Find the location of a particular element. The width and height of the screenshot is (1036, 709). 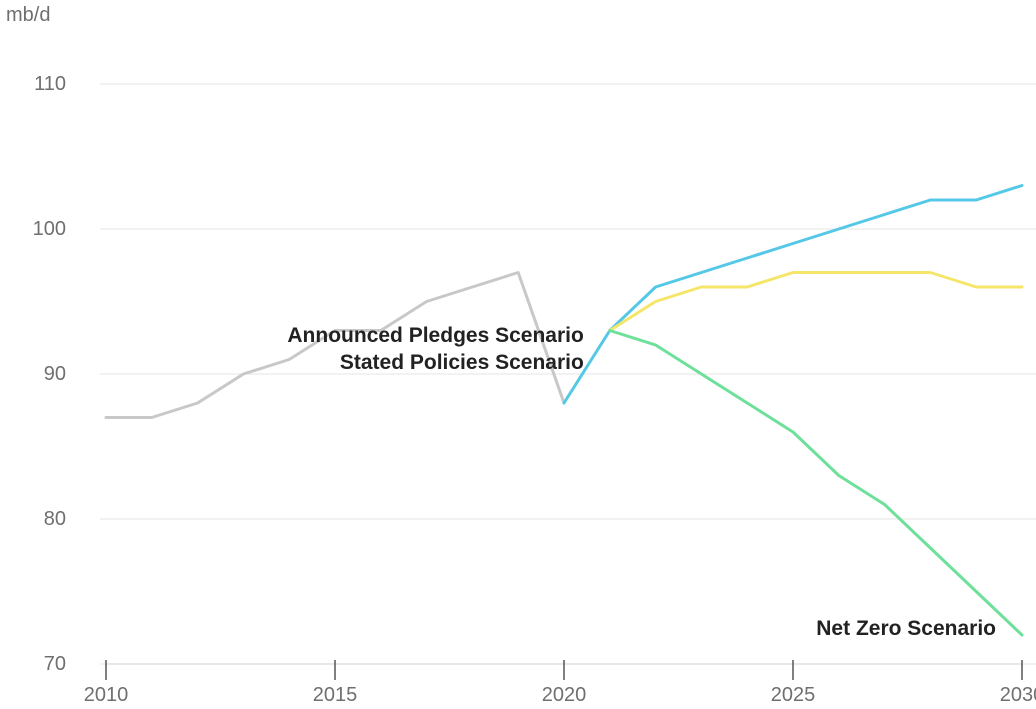

series-line-historical is located at coordinates (335, 345).